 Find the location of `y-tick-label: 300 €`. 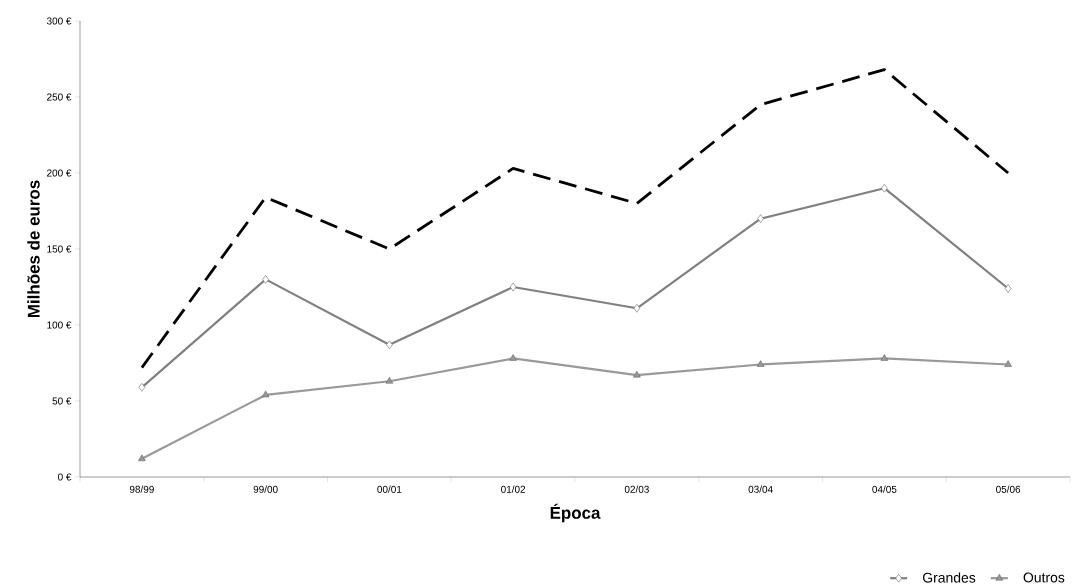

y-tick-label: 300 € is located at coordinates (59, 21).